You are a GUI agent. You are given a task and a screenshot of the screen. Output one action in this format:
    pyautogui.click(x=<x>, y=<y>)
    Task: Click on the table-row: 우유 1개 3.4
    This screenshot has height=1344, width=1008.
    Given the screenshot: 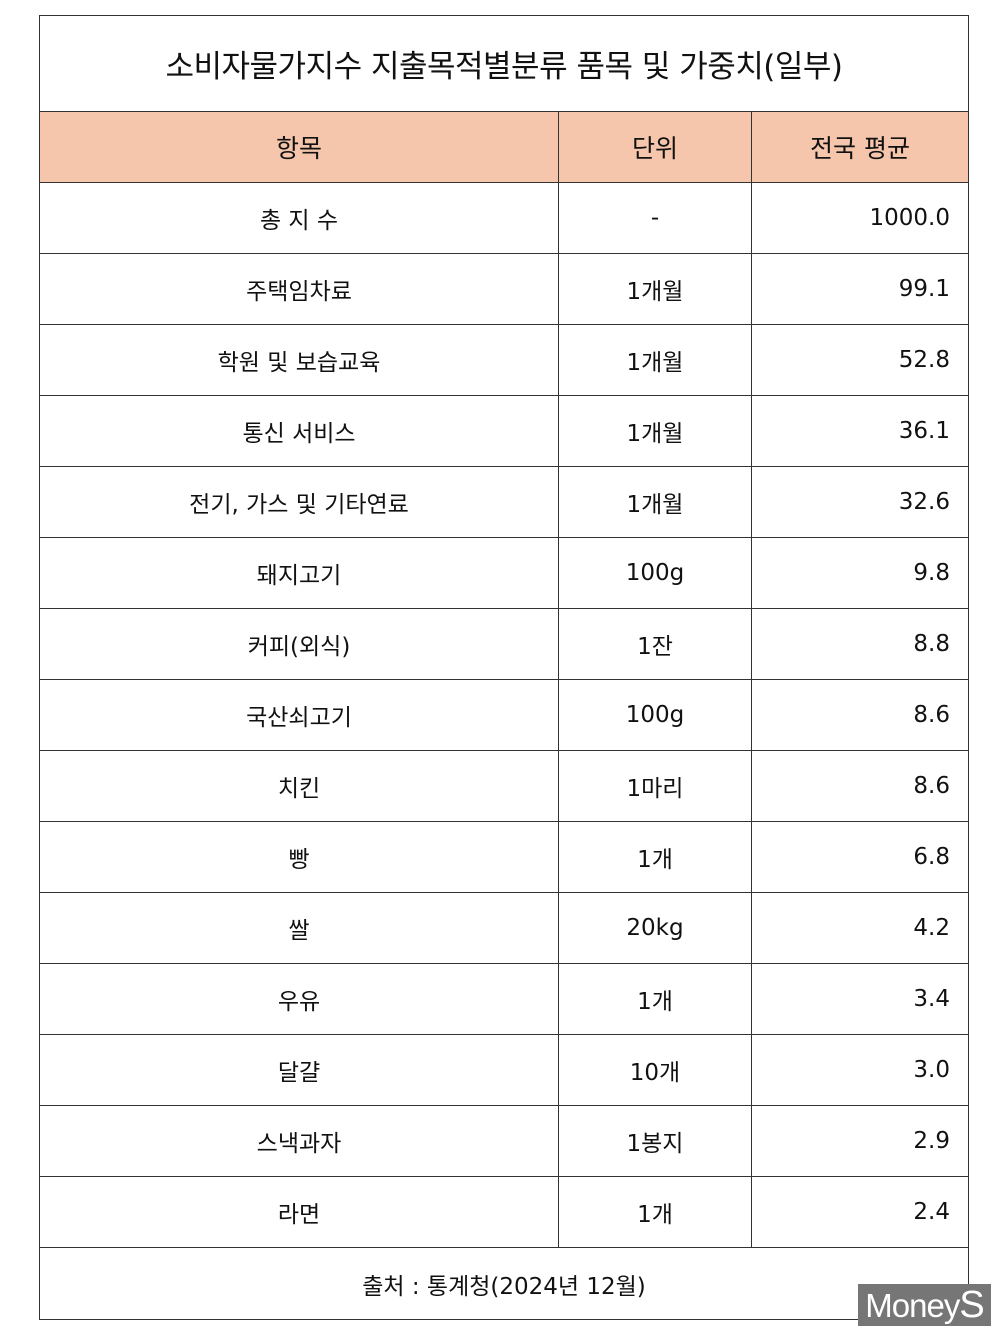 What is the action you would take?
    pyautogui.click(x=504, y=999)
    